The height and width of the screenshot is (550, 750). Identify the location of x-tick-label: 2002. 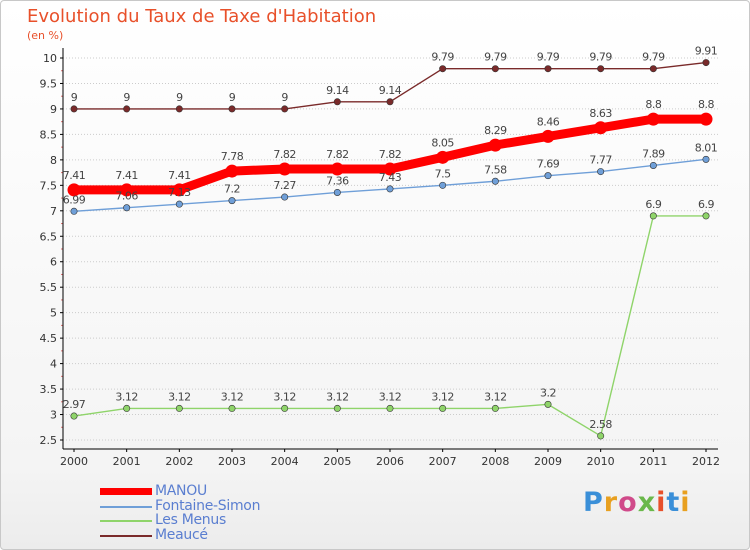
(179, 461).